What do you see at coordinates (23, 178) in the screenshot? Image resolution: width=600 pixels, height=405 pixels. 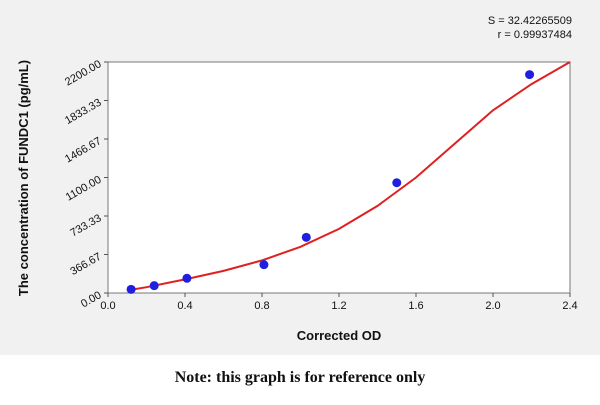 I see `y-axis-title: The concentration of FUNDC1 (pg/mL)` at bounding box center [23, 178].